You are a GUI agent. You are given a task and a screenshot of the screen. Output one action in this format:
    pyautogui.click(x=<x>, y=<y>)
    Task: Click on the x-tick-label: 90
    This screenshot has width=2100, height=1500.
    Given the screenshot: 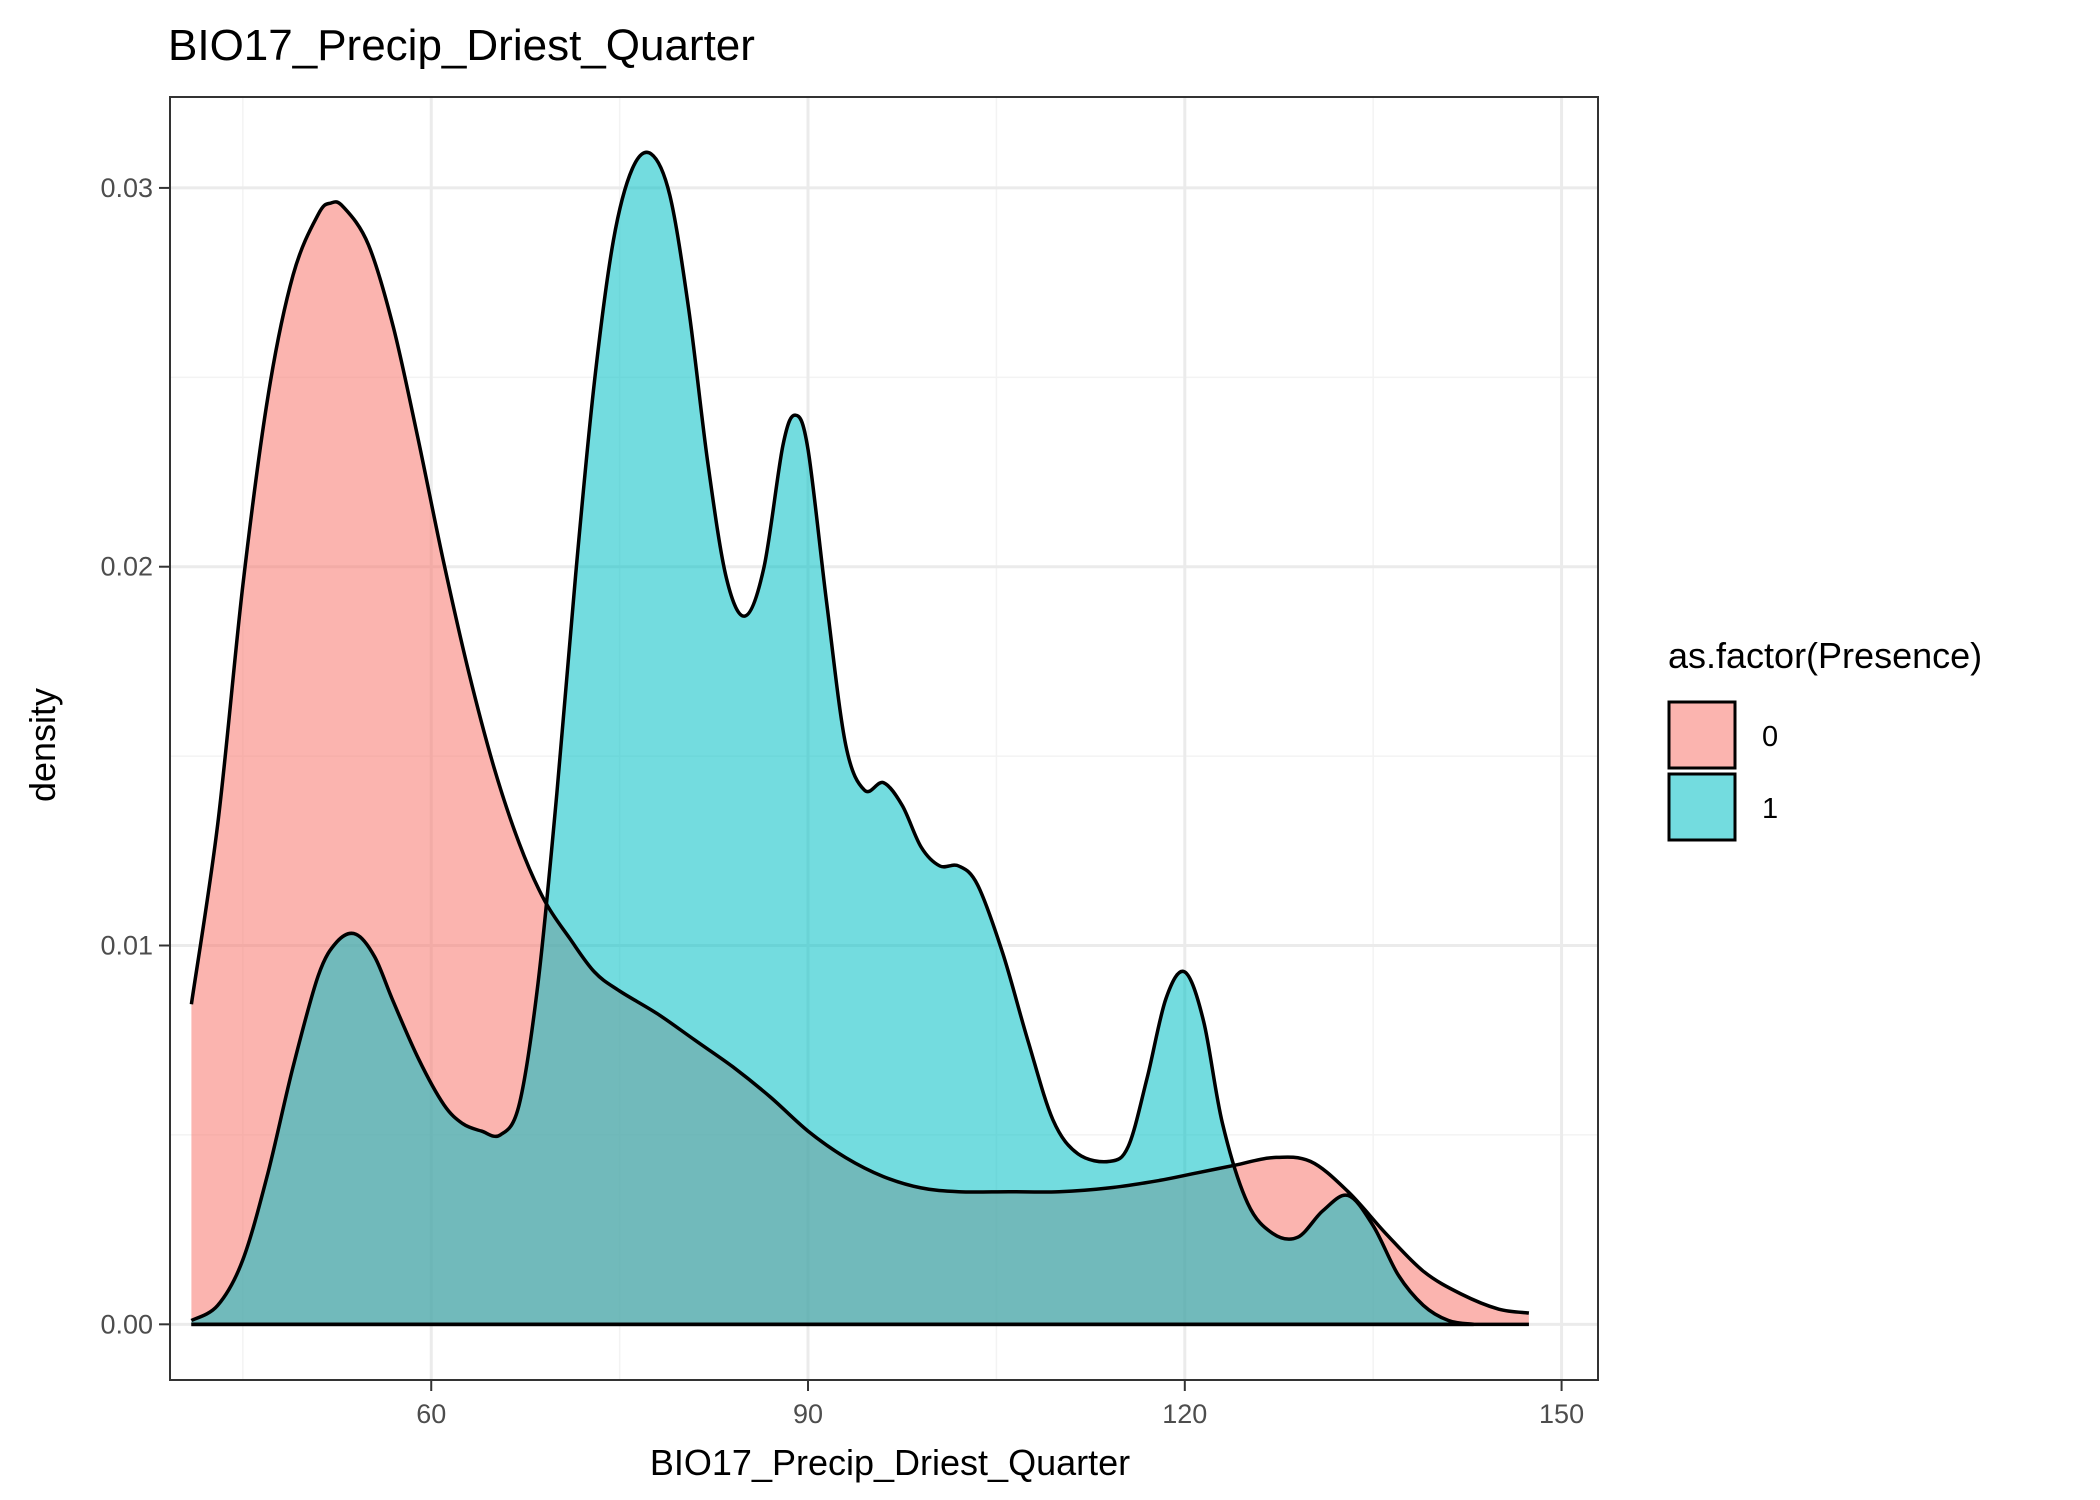 What is the action you would take?
    pyautogui.click(x=808, y=1414)
    